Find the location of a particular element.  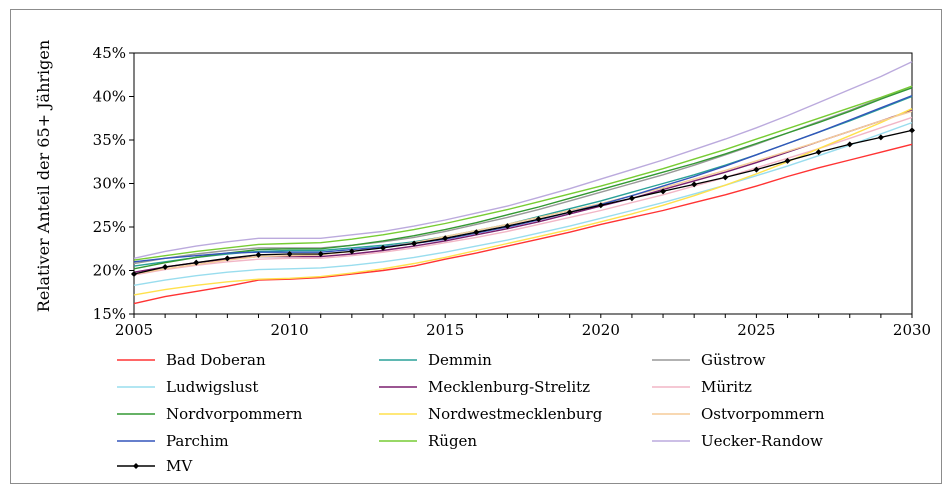

y-tick-label: 40% is located at coordinates (109, 97).